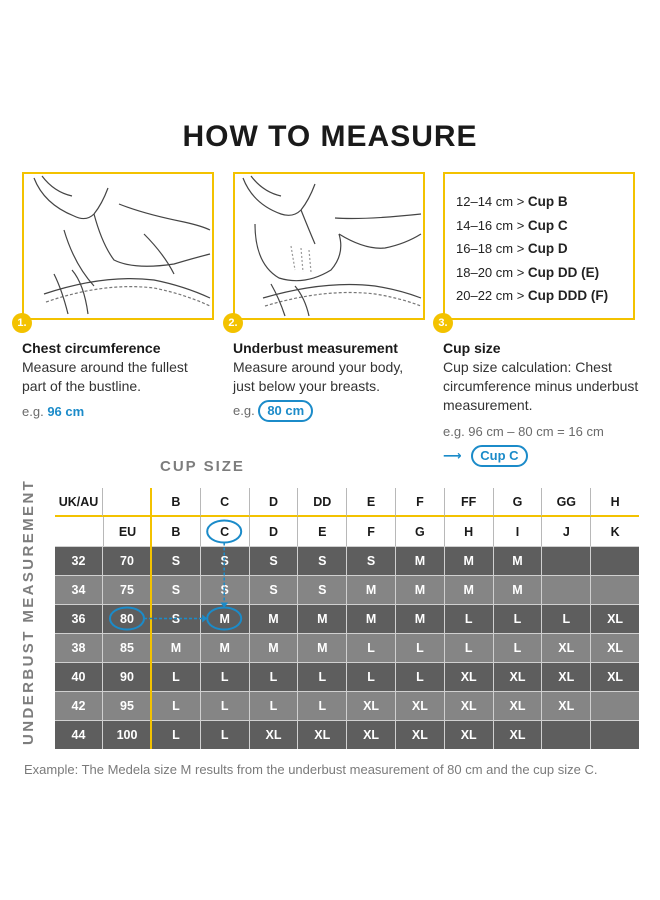  Describe the element at coordinates (614, 531) in the screenshot. I see `eu-cup-header: K` at that location.